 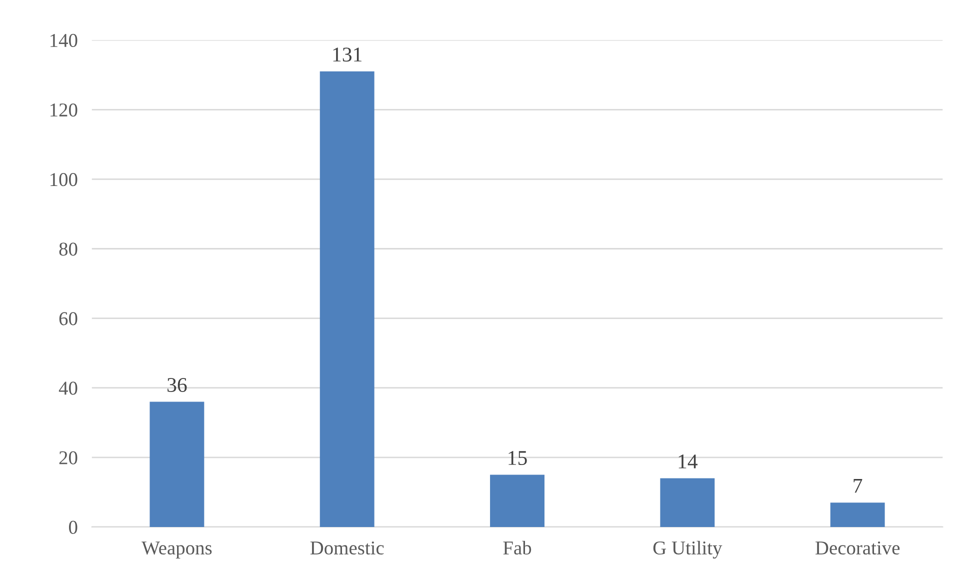 What do you see at coordinates (64, 179) in the screenshot?
I see `y-tick-label: 100` at bounding box center [64, 179].